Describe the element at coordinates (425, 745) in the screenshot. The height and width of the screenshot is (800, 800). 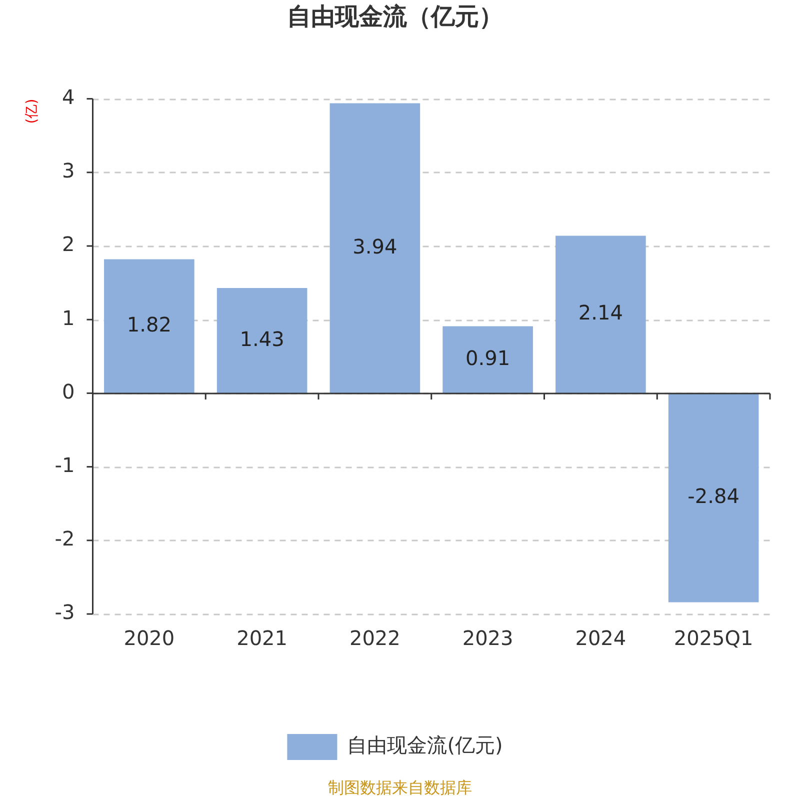
I see `legend-label: 自由现金流(亿元)` at that location.